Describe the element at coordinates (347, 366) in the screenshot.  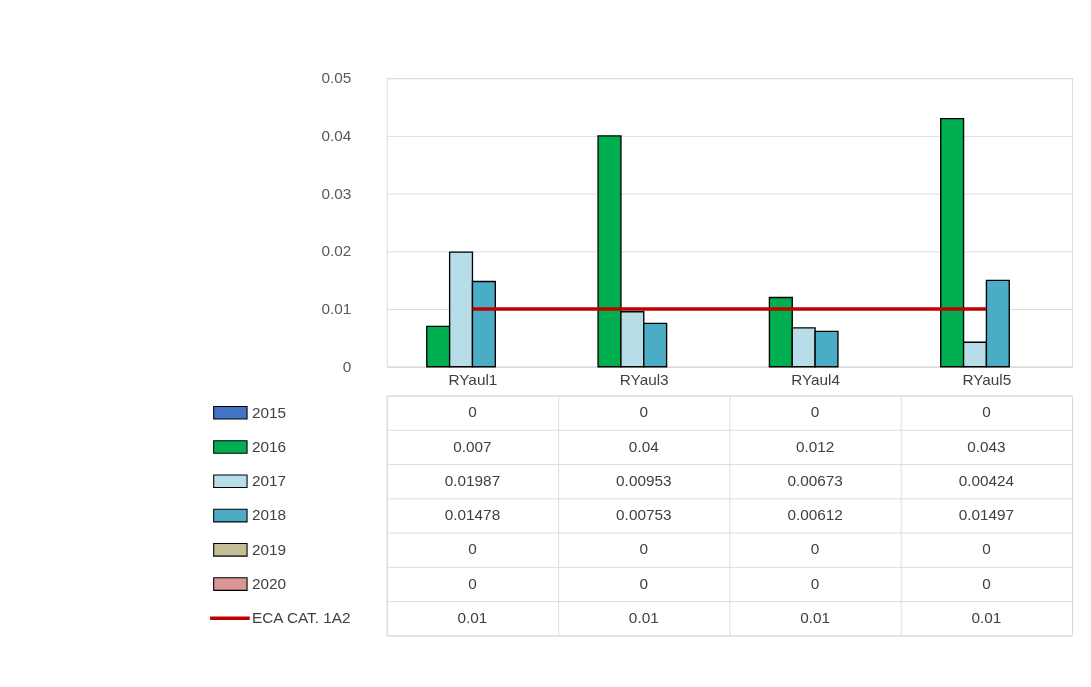
I see `y-tick-label: 0` at that location.